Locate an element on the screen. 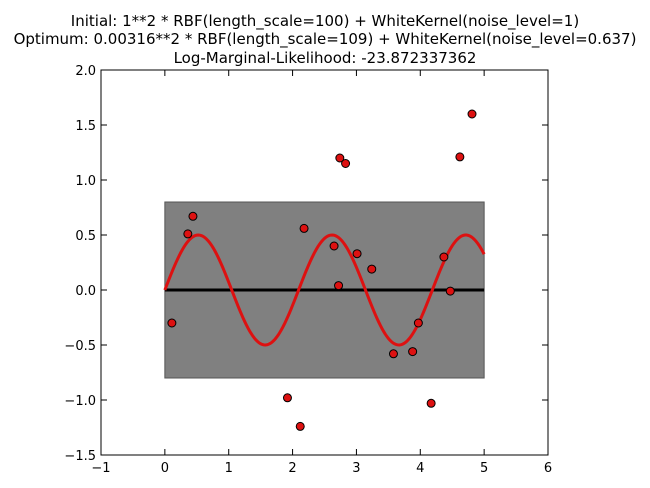 The height and width of the screenshot is (488, 650). x-tick-label: 6 is located at coordinates (548, 468).